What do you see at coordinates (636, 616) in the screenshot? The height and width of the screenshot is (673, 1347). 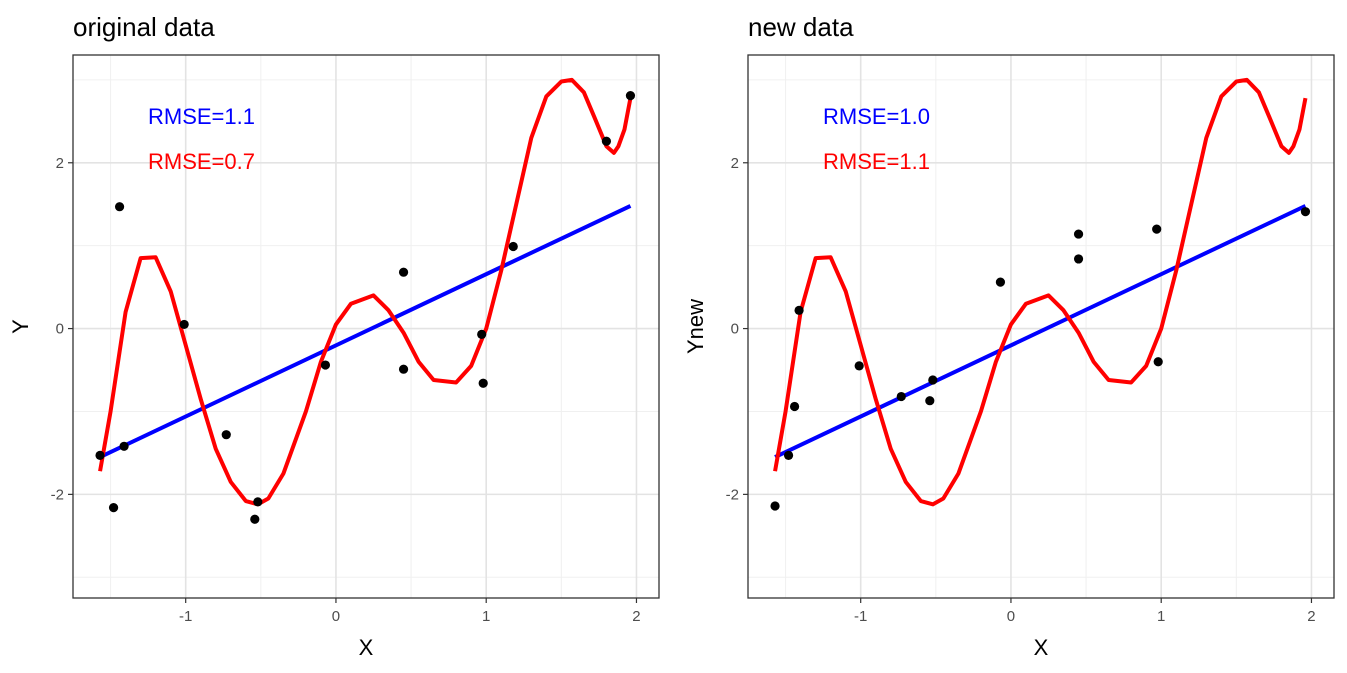 I see `panel1-x-tick-label: 2` at bounding box center [636, 616].